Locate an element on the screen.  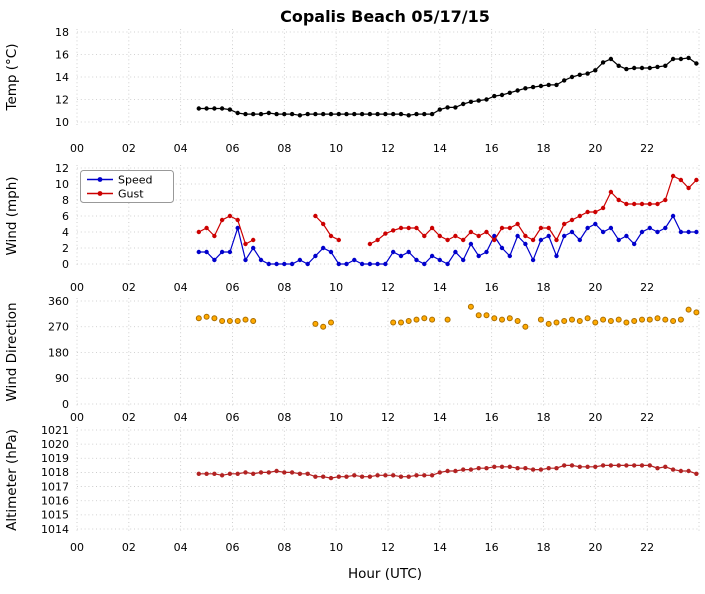
x-tick-label: 16 is located at coordinates (492, 547).